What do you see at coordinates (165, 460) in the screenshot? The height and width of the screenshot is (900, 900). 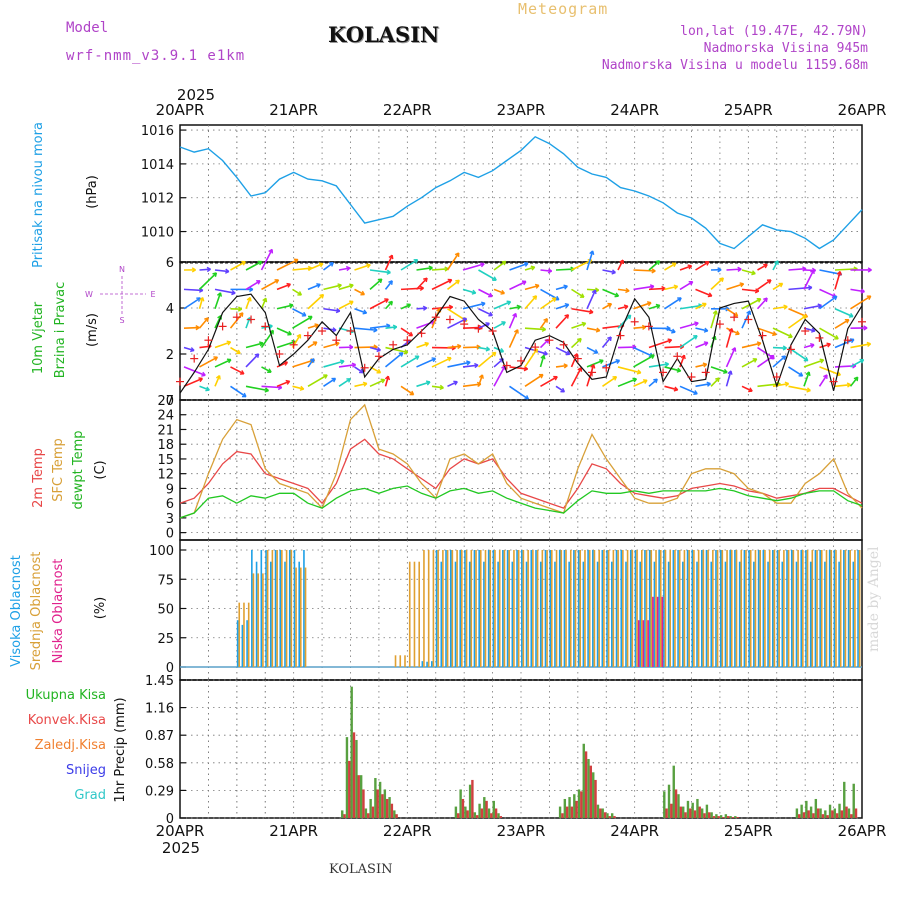 I see `y-tick-label: 15` at bounding box center [165, 460].